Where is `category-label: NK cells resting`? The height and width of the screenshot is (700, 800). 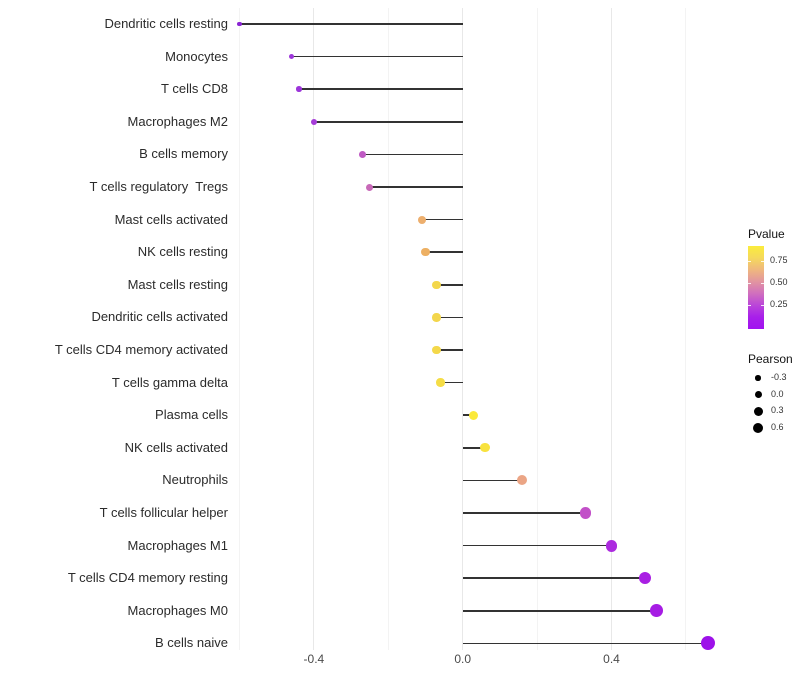
category-label: NK cells resting is located at coordinates (182, 252).